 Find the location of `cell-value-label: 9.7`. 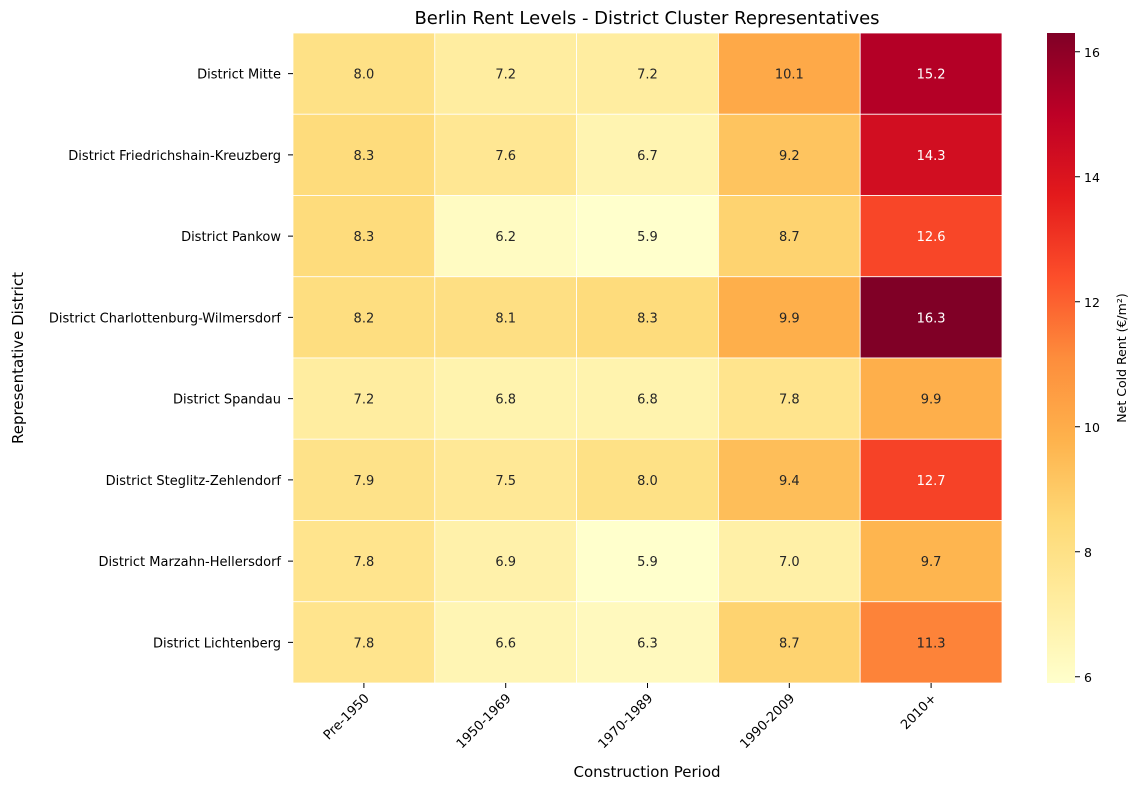

cell-value-label: 9.7 is located at coordinates (931, 562).